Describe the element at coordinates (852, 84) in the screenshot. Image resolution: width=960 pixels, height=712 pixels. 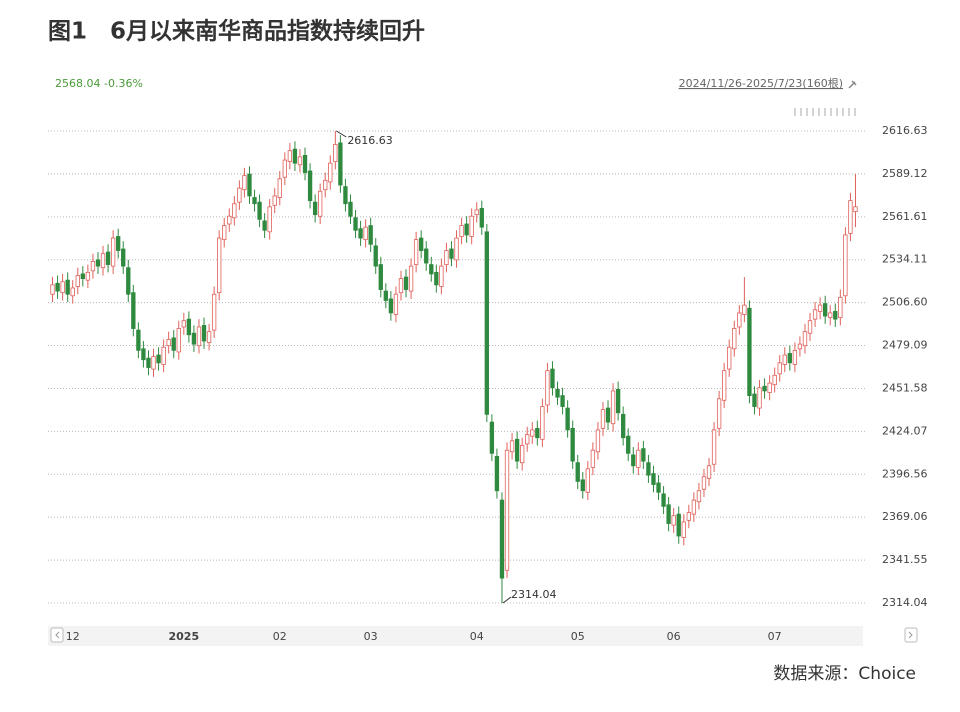
I see `pin-icon` at that location.